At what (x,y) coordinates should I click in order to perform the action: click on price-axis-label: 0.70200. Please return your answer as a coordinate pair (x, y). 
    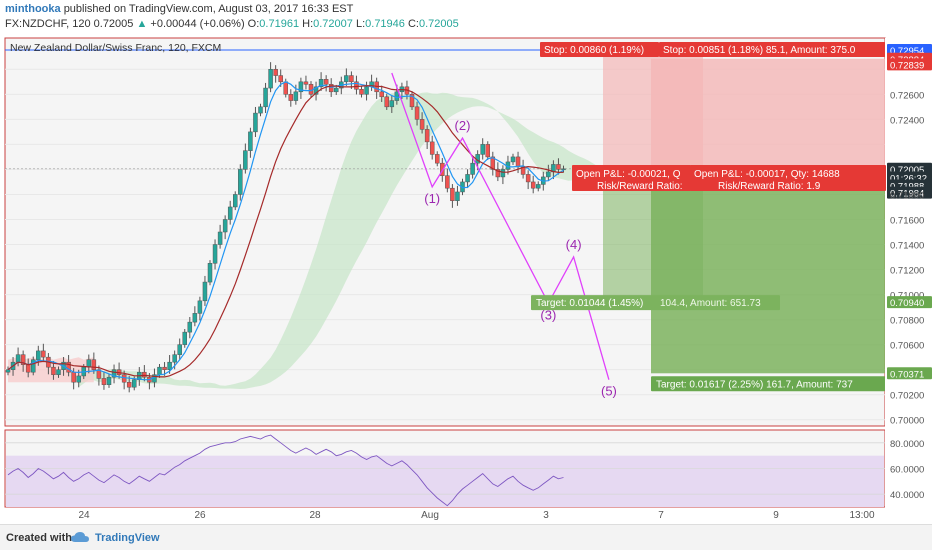
    Looking at the image, I should click on (907, 396).